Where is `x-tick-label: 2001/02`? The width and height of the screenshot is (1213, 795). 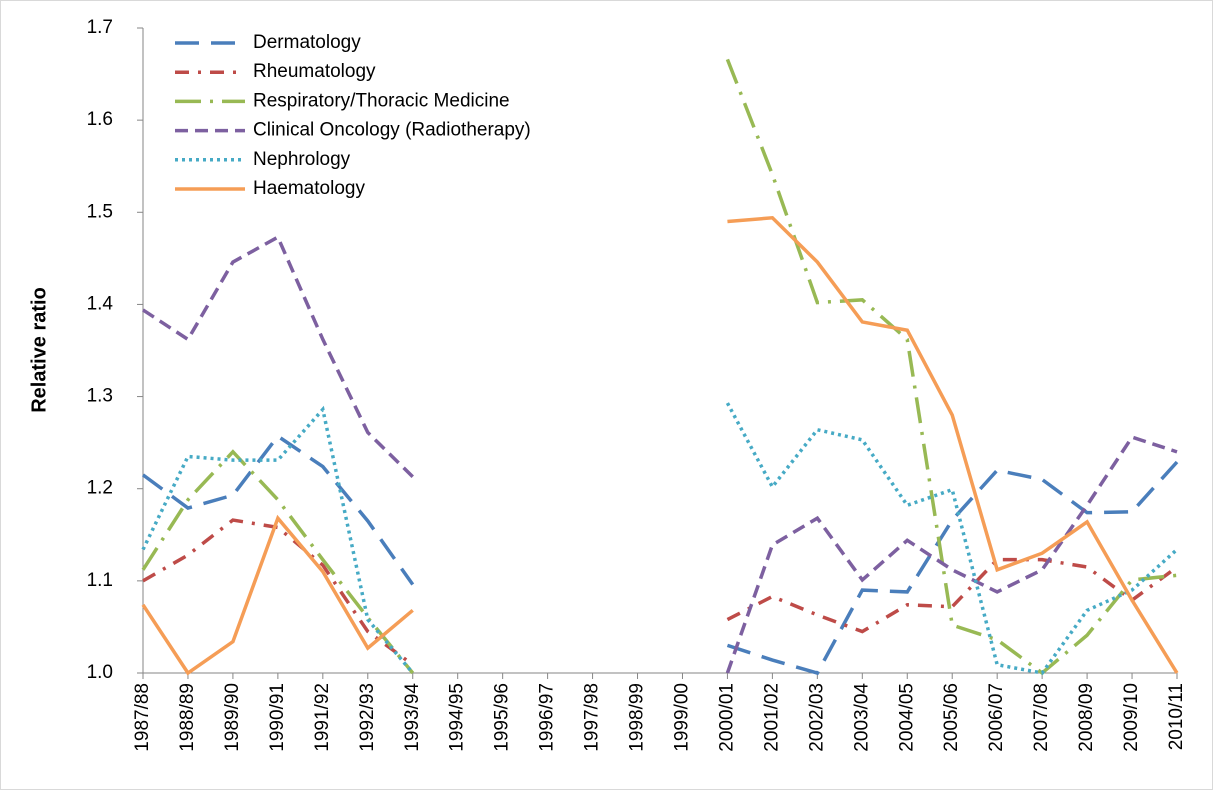
x-tick-label: 2001/02 is located at coordinates (771, 717).